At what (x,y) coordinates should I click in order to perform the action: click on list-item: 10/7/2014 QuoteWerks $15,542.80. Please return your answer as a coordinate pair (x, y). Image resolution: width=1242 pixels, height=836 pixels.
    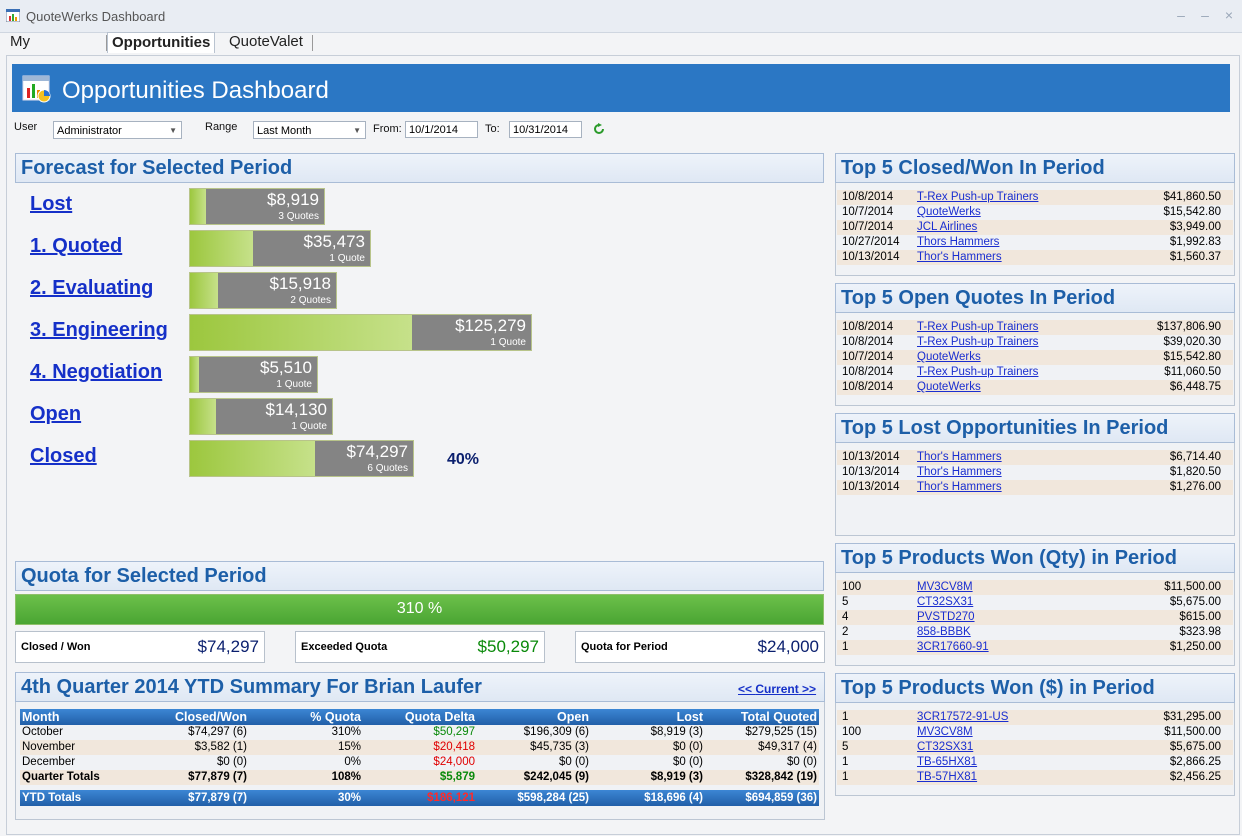
    Looking at the image, I should click on (1035, 212).